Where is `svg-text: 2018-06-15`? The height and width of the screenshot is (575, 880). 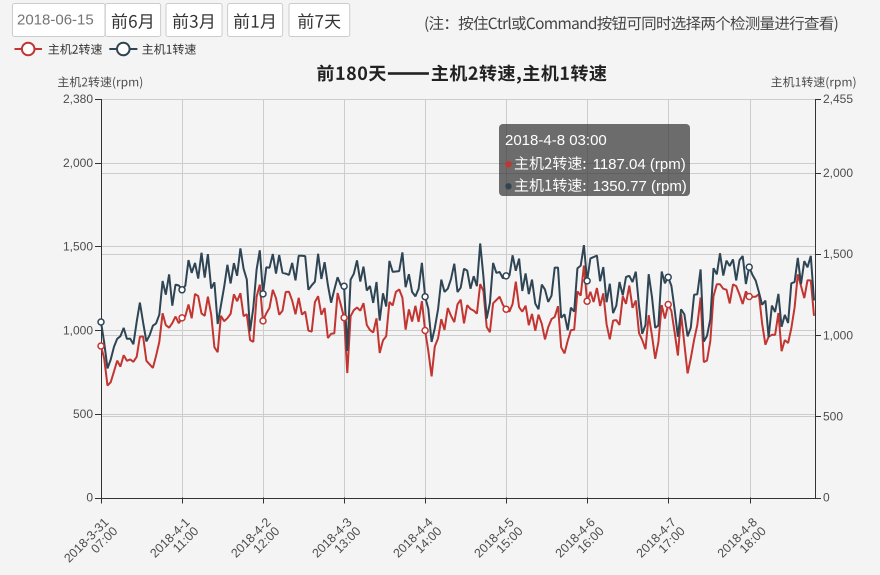
svg-text: 2018-06-15 is located at coordinates (55, 20).